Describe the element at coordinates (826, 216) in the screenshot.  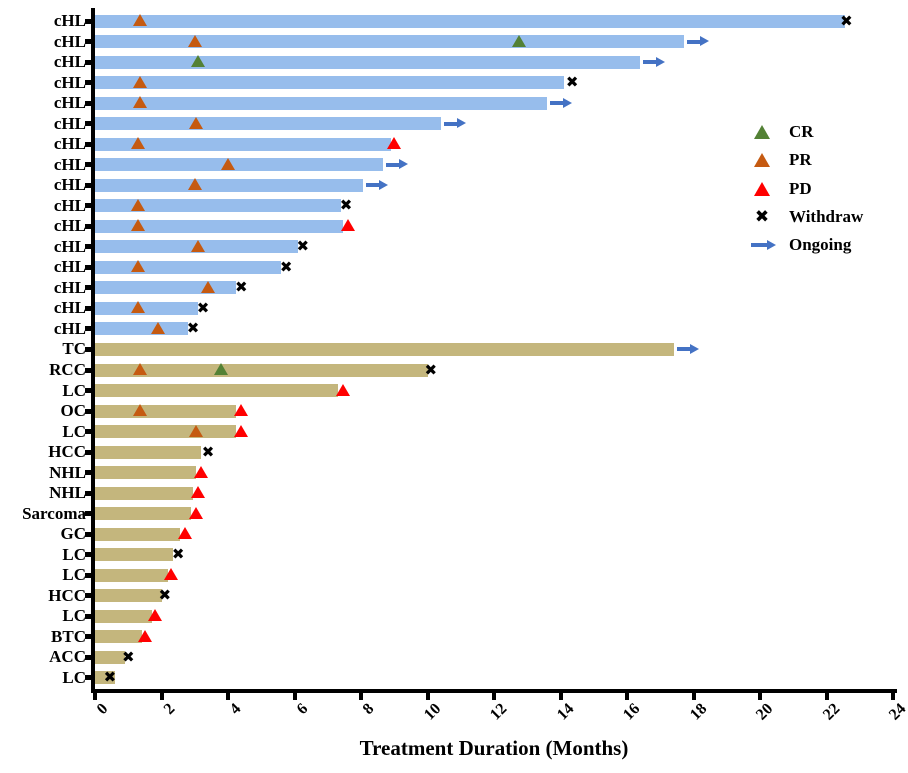
I see `legend-label-withdraw: Withdraw` at that location.